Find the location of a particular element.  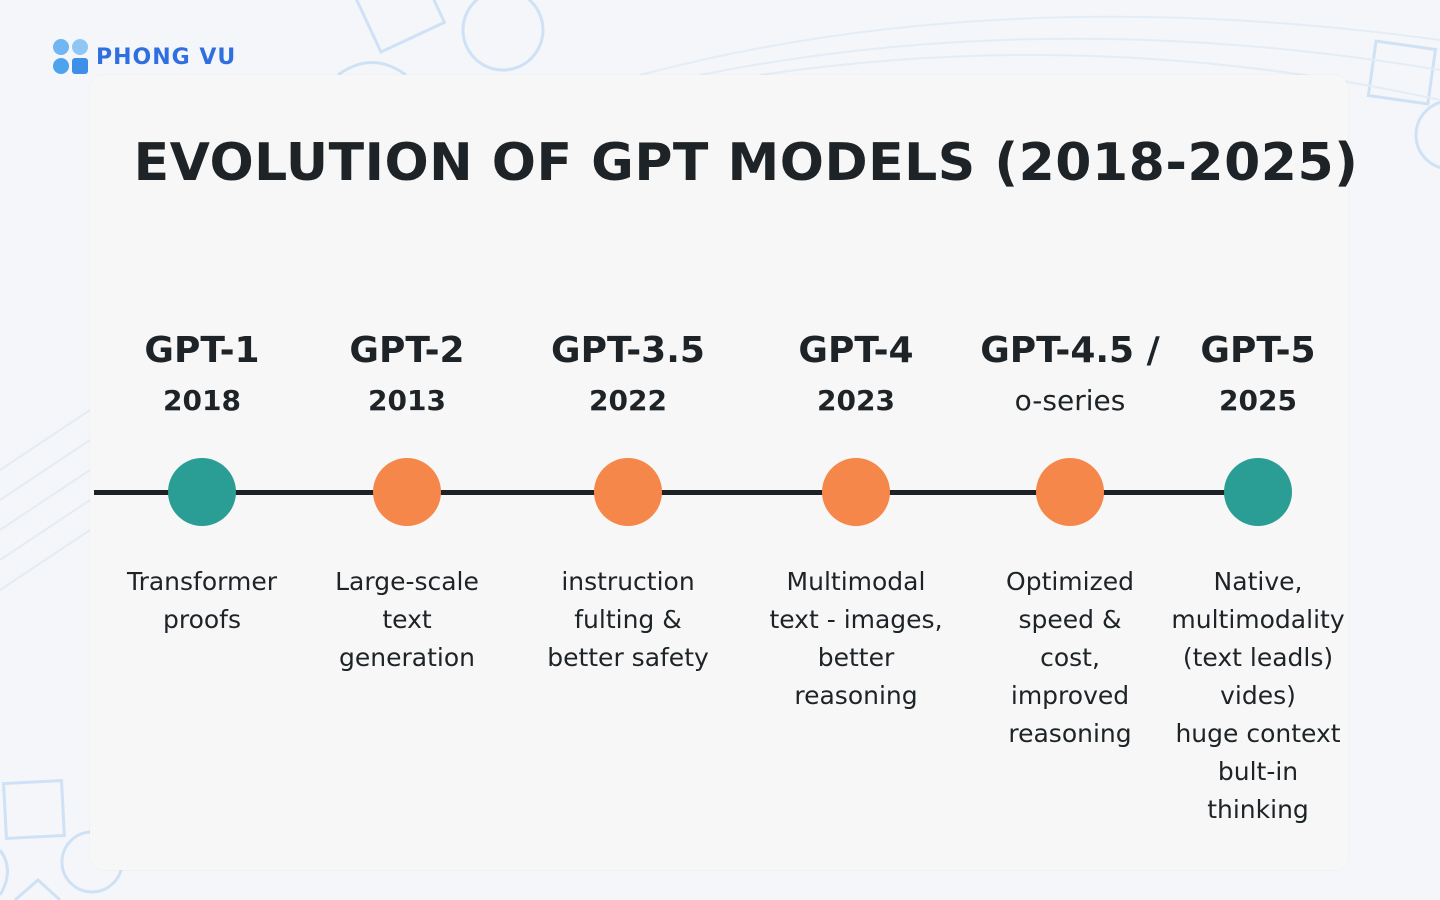

milestone-year: 2023 is located at coordinates (856, 400).